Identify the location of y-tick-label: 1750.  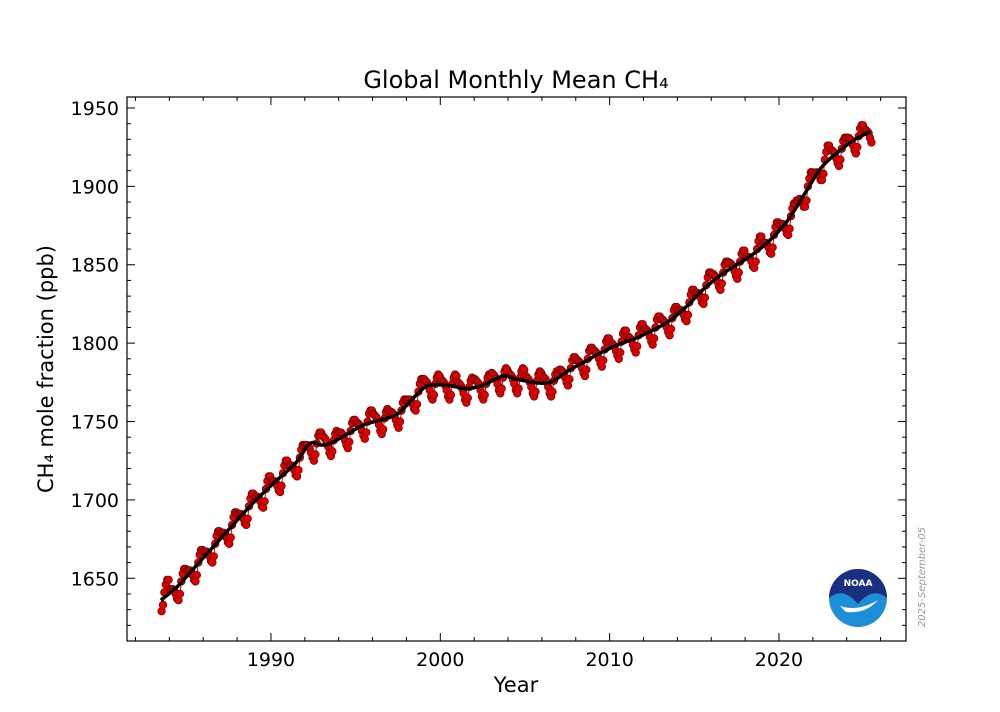
(95, 423).